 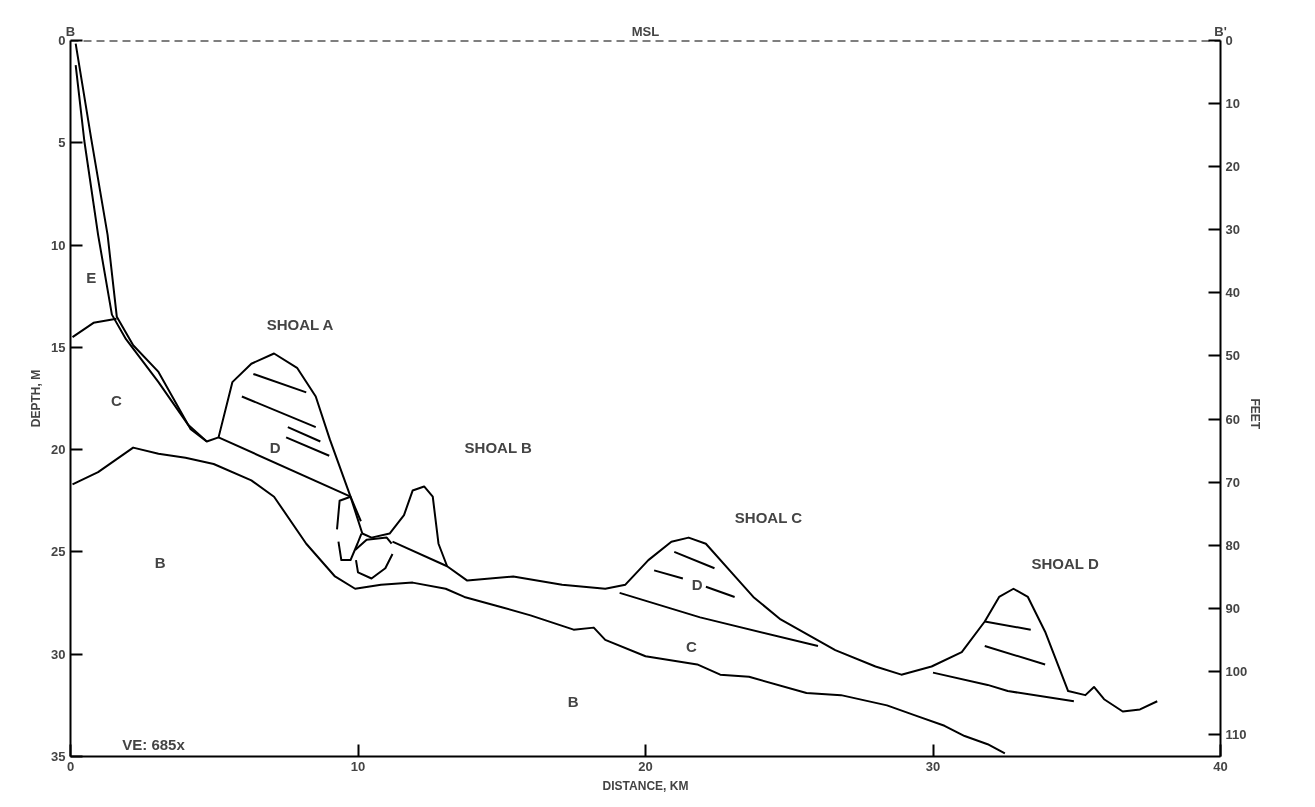 I want to click on x-tick-label: 10, so click(x=358, y=766).